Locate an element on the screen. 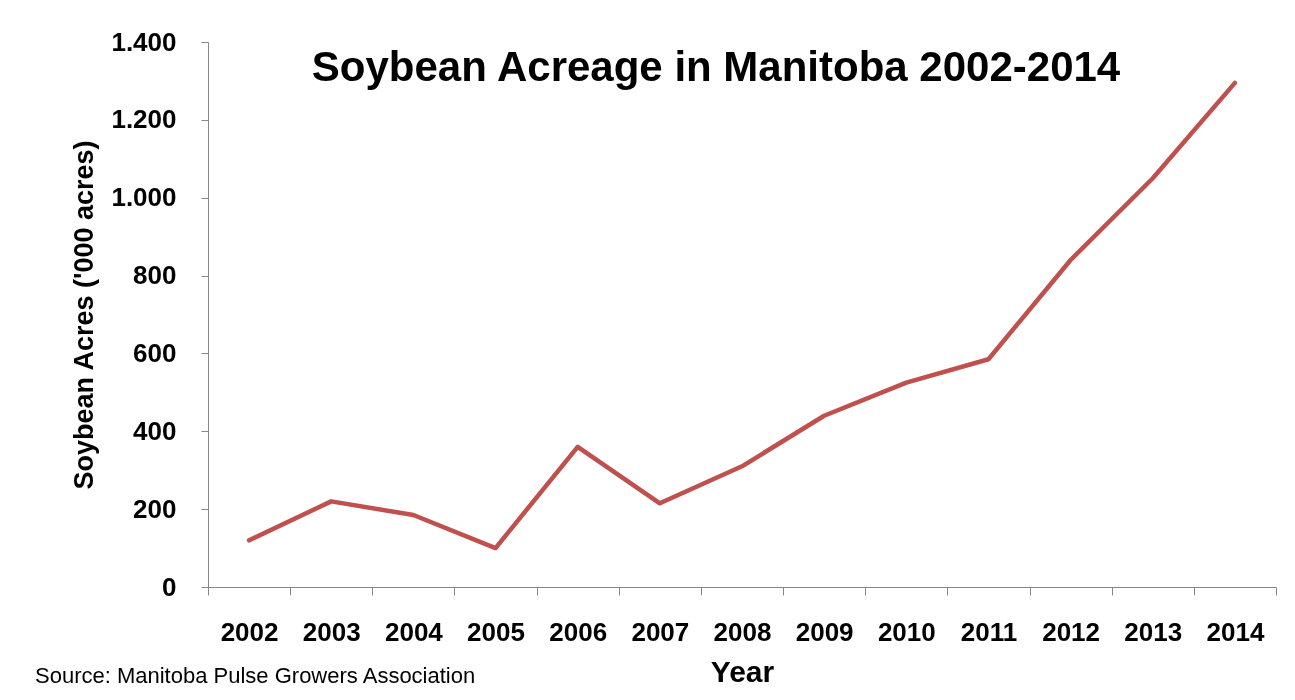 The width and height of the screenshot is (1295, 700). x-tick-label: 2003 is located at coordinates (331, 631).